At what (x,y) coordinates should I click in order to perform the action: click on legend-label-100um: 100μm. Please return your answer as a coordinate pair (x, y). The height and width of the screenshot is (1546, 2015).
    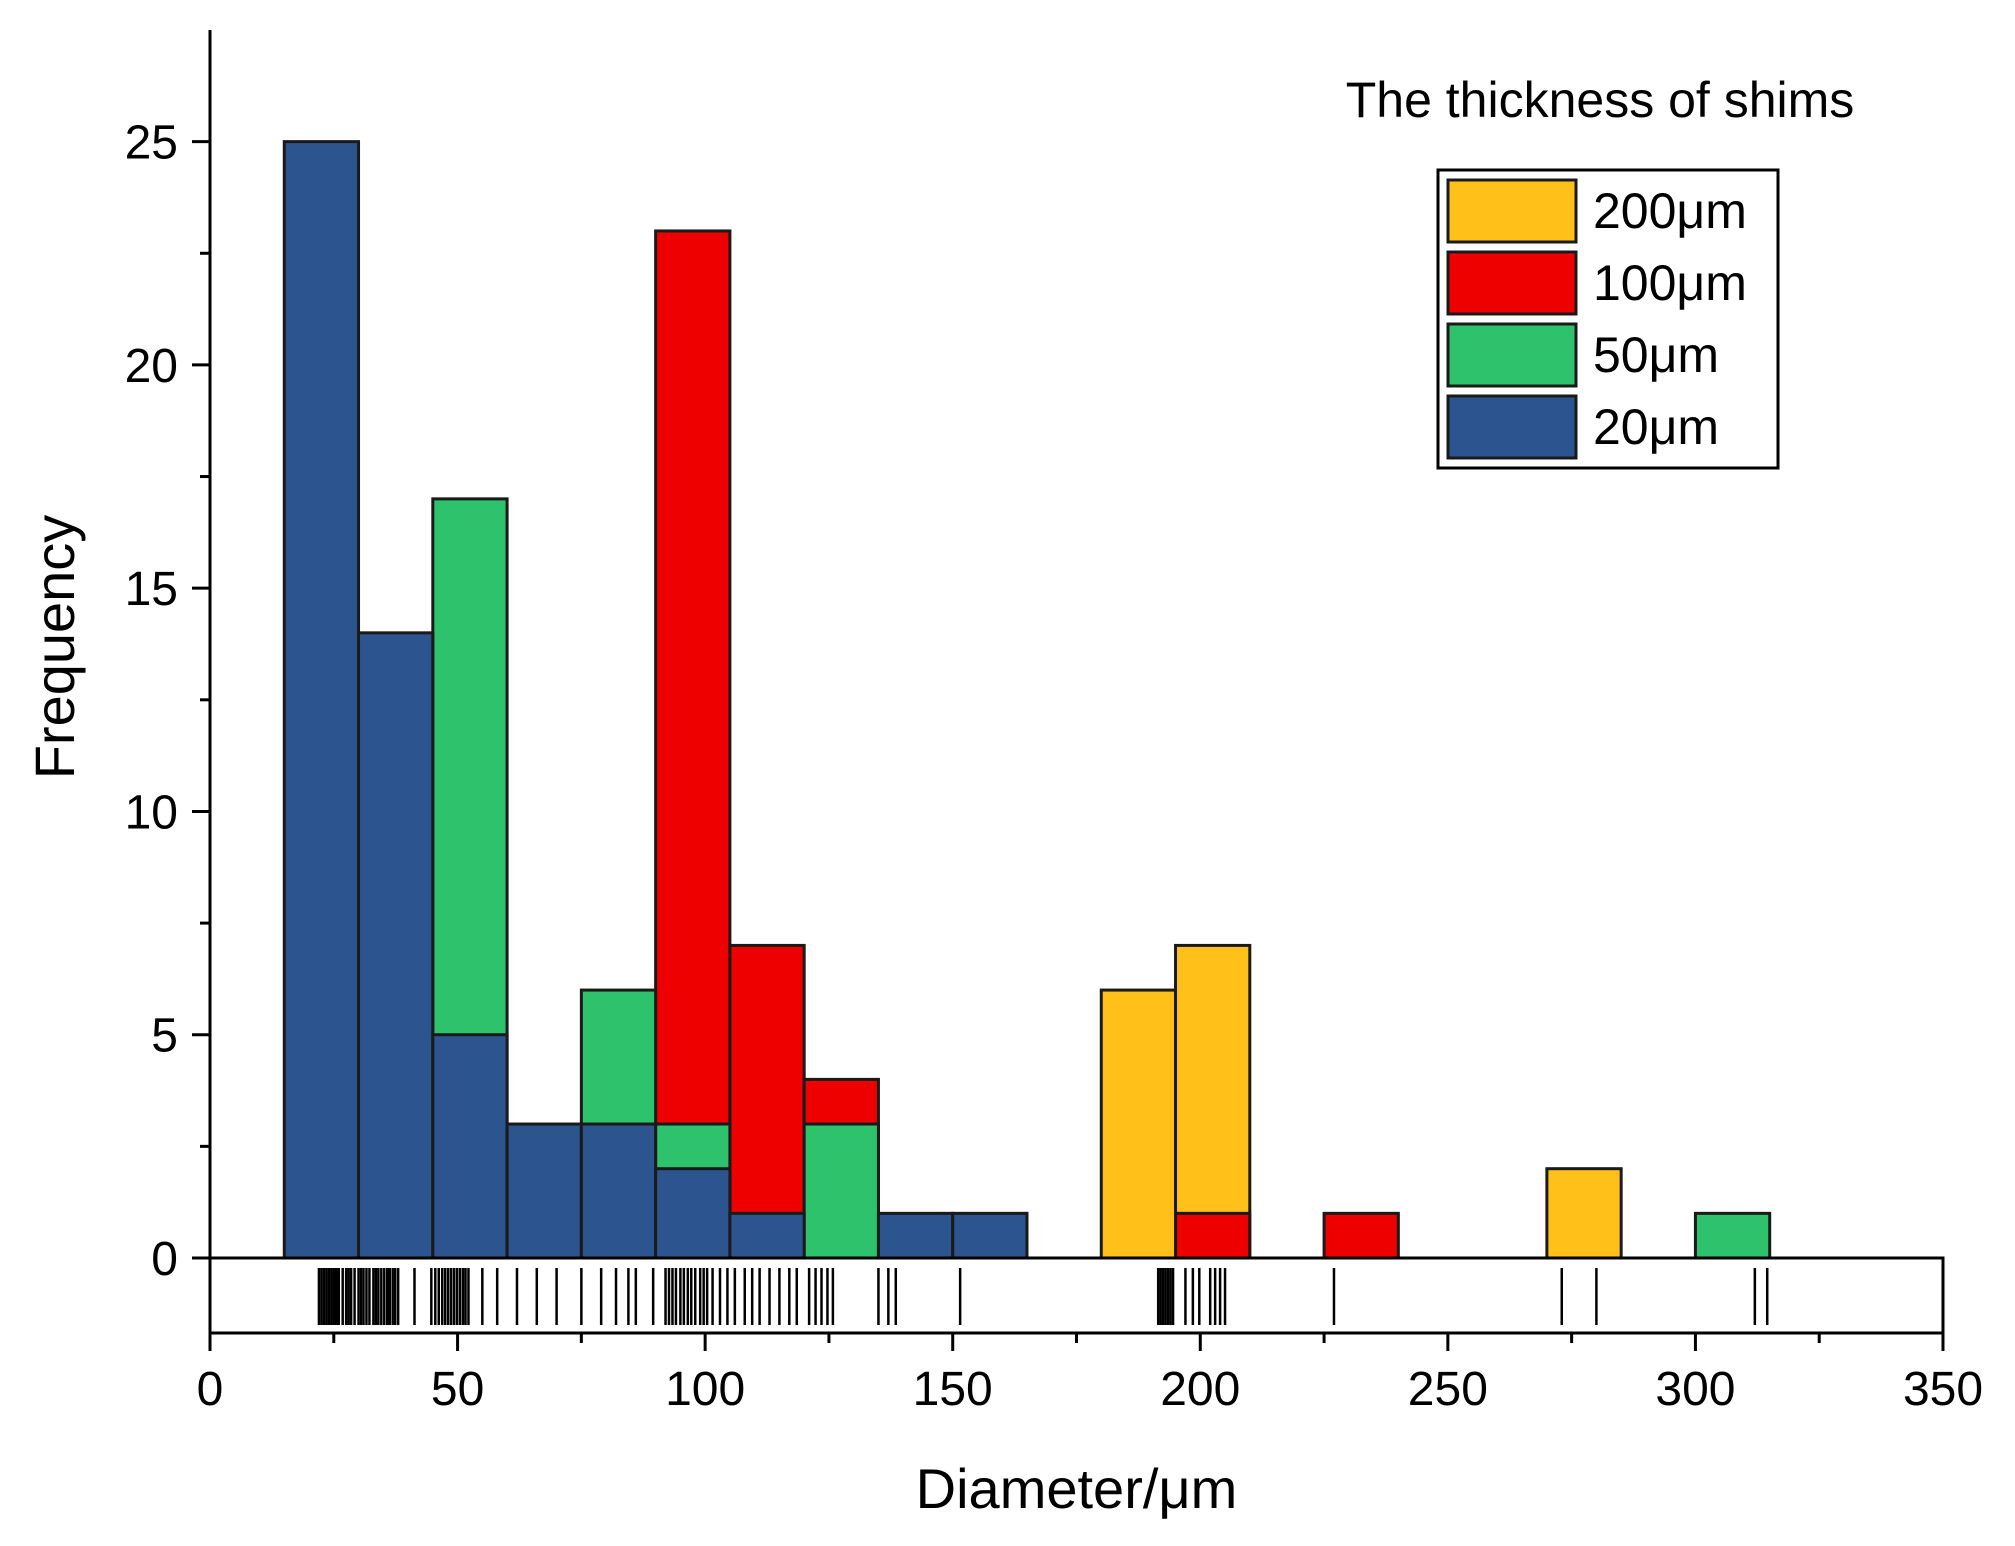
    Looking at the image, I should click on (1670, 283).